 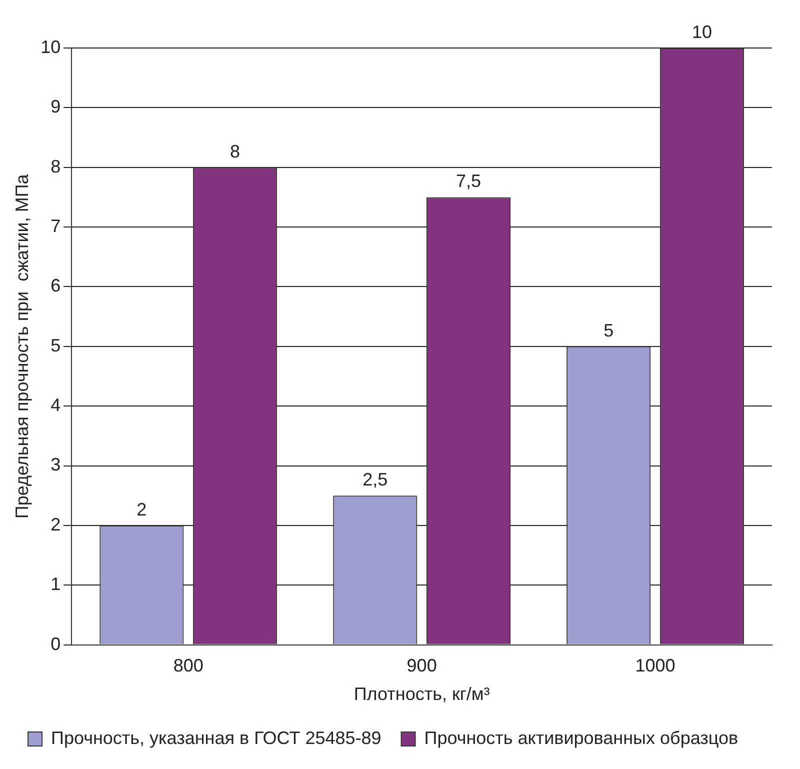 I want to click on y-tick-label: 4, so click(x=55, y=405).